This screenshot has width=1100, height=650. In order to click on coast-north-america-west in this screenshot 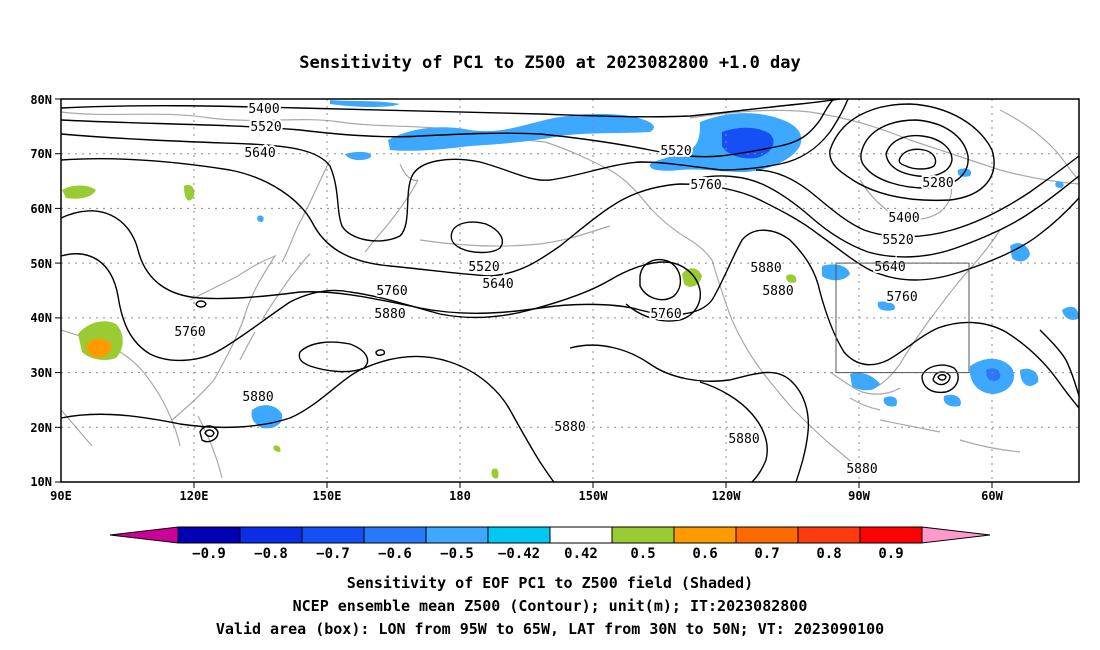, I will do `click(786, 365)`.